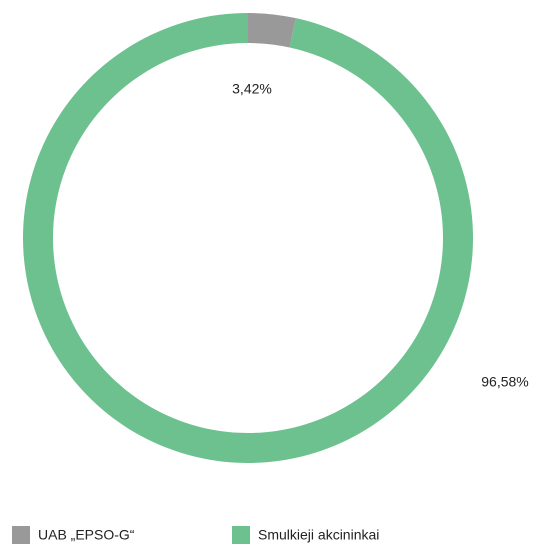 Image resolution: width=540 pixels, height=549 pixels. Describe the element at coordinates (504, 382) in the screenshot. I see `data-label: 96,58%` at that location.